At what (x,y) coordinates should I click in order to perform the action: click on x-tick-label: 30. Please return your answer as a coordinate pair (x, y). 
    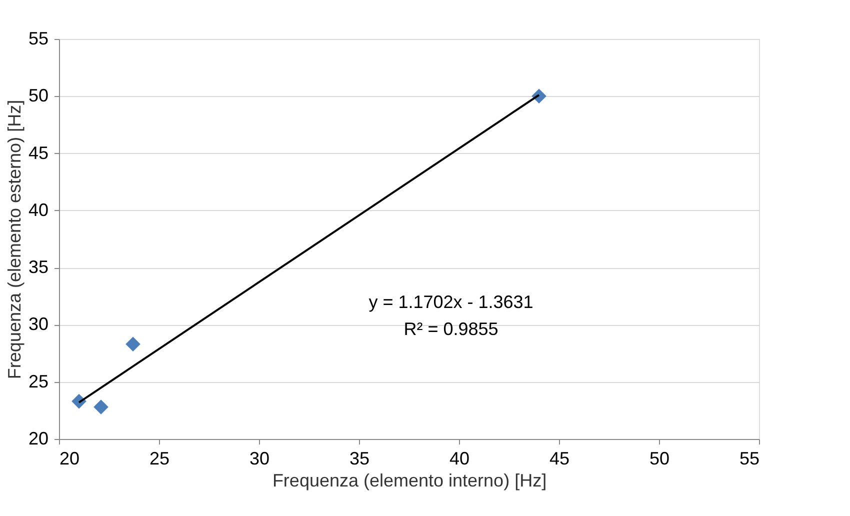
    Looking at the image, I should click on (259, 458).